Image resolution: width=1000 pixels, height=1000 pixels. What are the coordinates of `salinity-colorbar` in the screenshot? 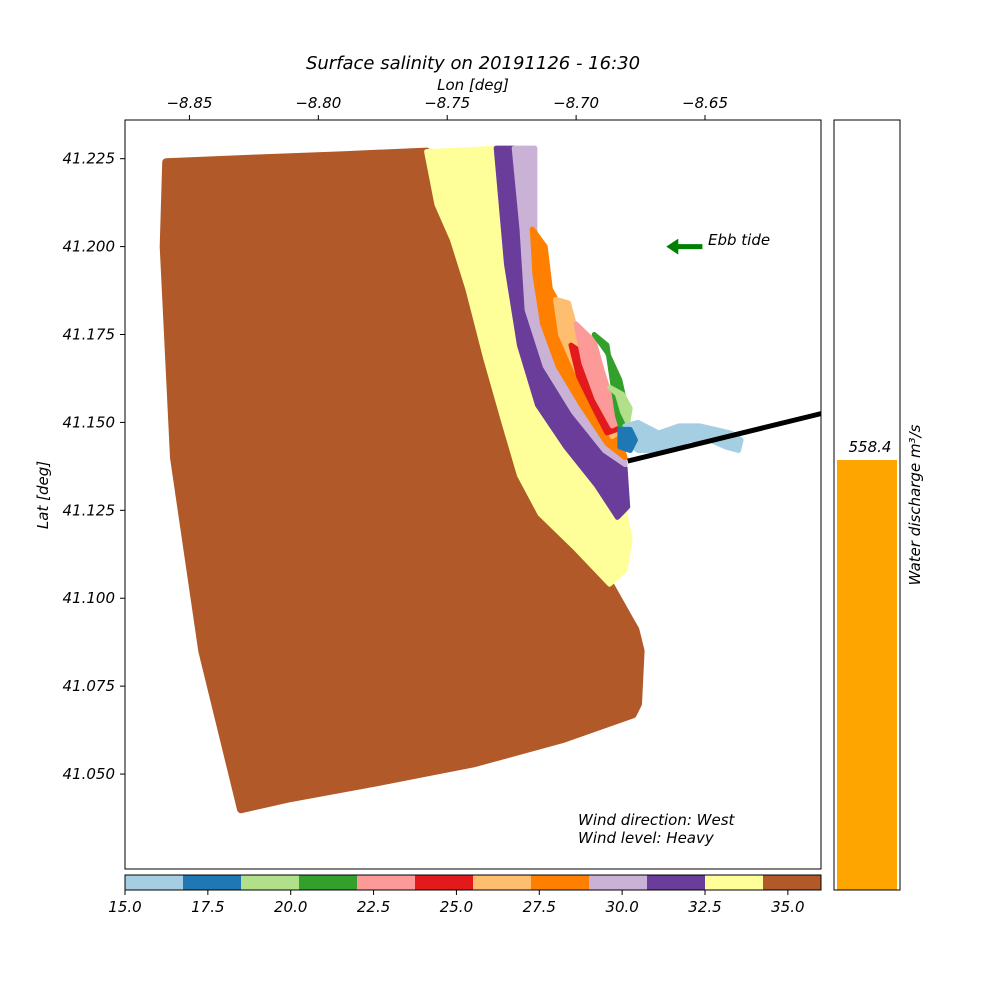 It's located at (473, 882).